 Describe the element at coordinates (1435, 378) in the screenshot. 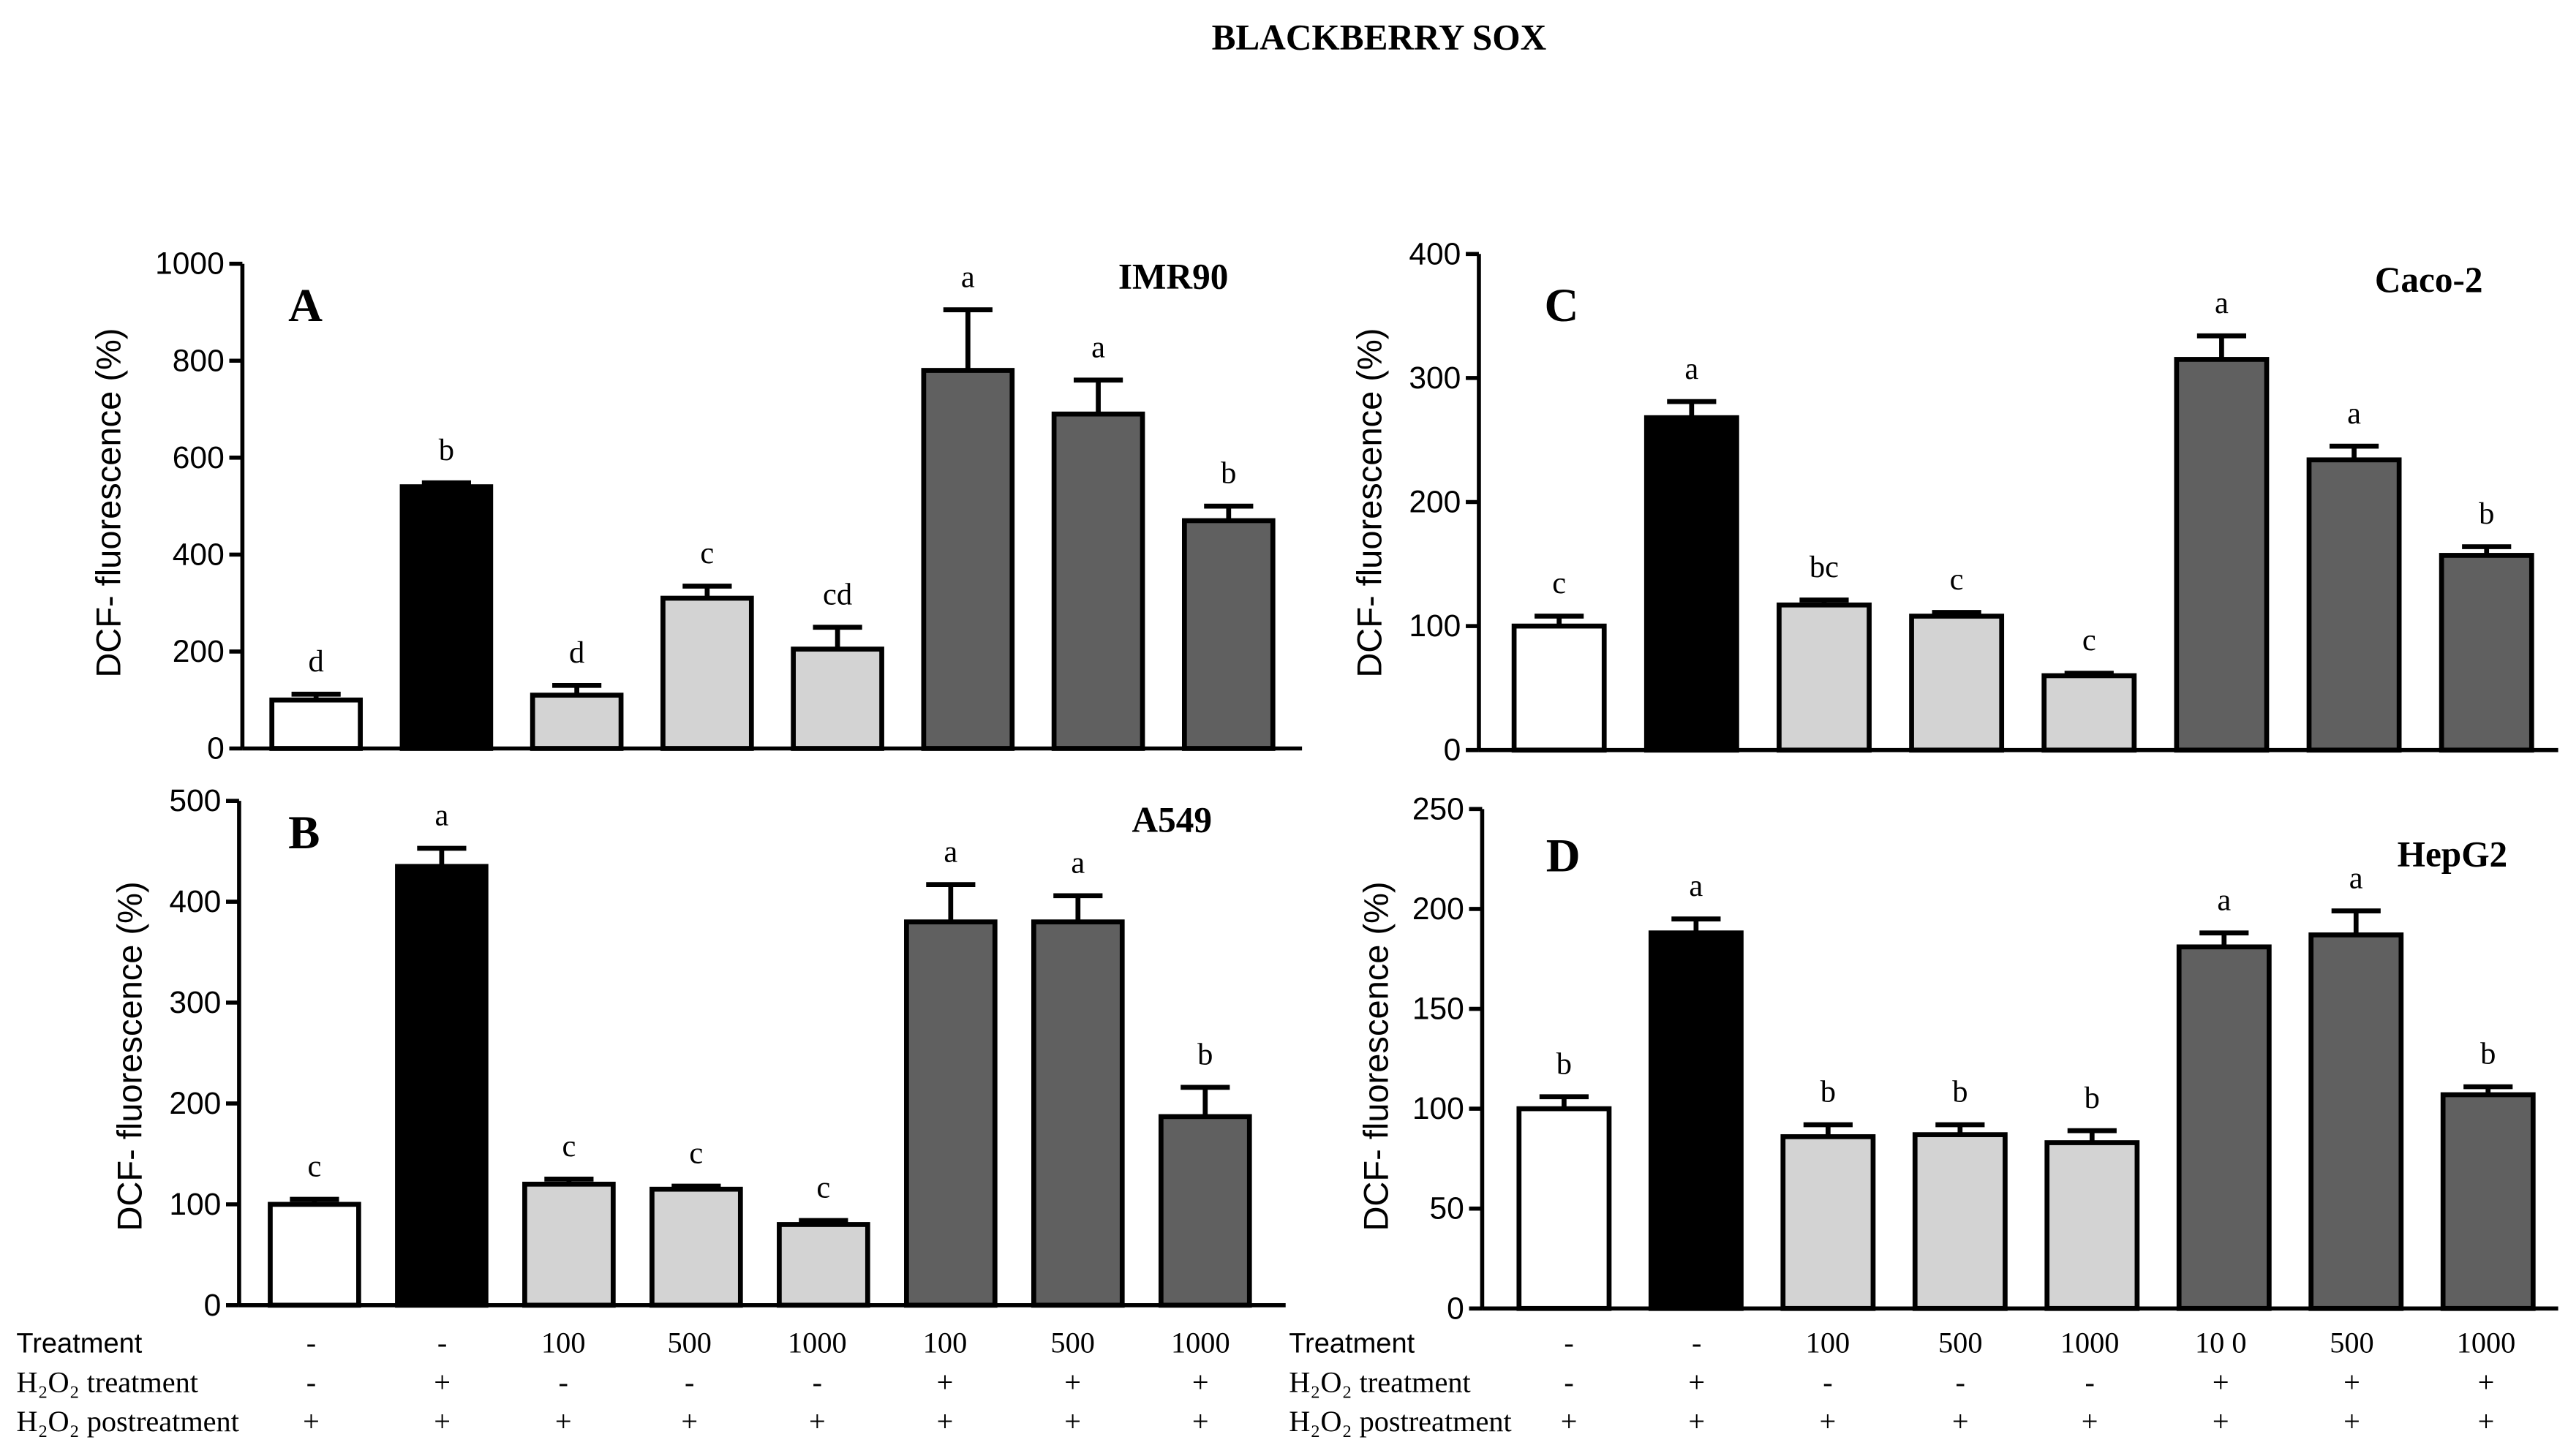

I see `y-tick-label-C-3: 300` at that location.